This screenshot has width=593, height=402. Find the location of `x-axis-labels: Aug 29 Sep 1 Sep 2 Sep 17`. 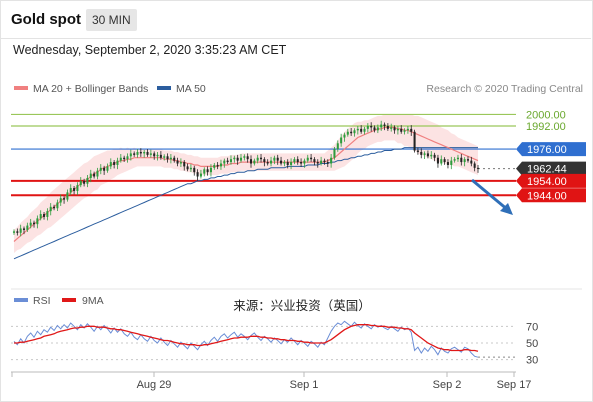

x-axis-labels: Aug 29 Sep 1 Sep 2 Sep 17 is located at coordinates (271, 381).